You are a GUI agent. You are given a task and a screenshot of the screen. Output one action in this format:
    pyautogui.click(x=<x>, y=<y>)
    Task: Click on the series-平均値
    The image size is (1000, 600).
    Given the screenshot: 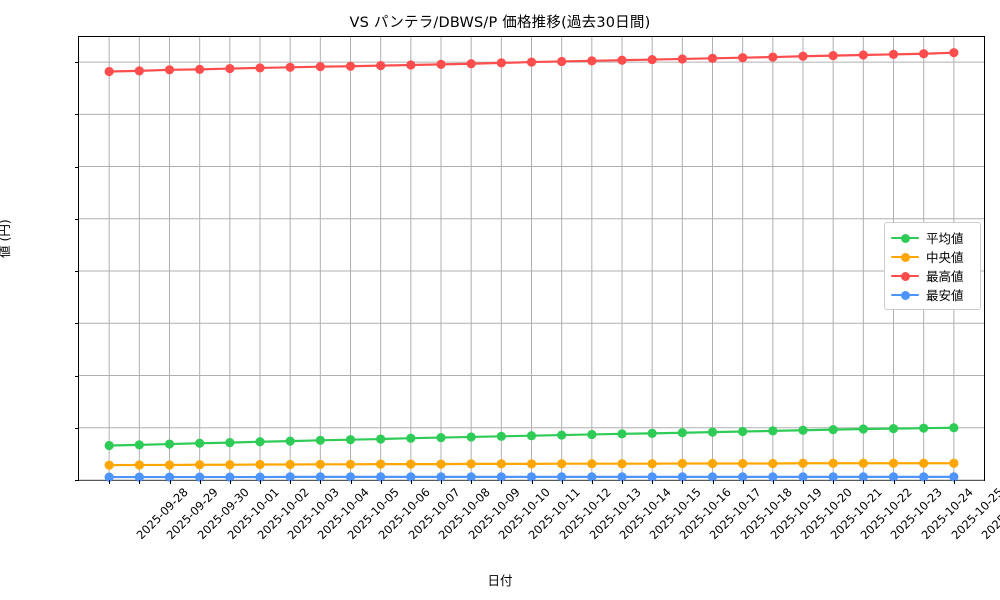 What is the action you would take?
    pyautogui.click(x=531, y=437)
    